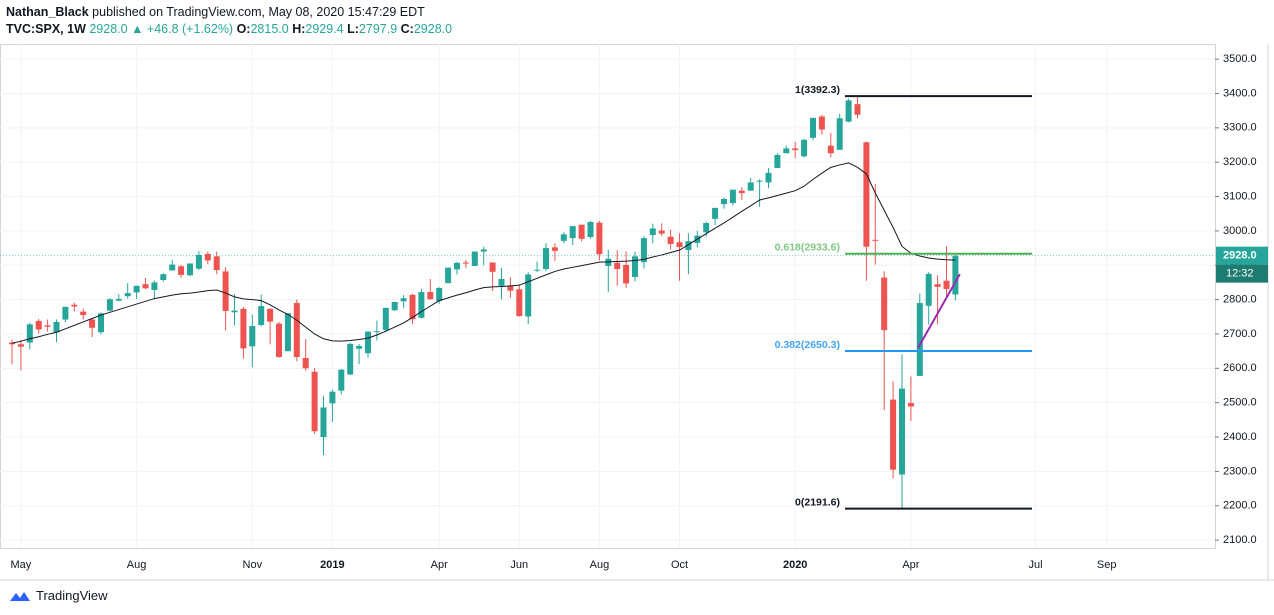  I want to click on logo-shape, so click(20, 596).